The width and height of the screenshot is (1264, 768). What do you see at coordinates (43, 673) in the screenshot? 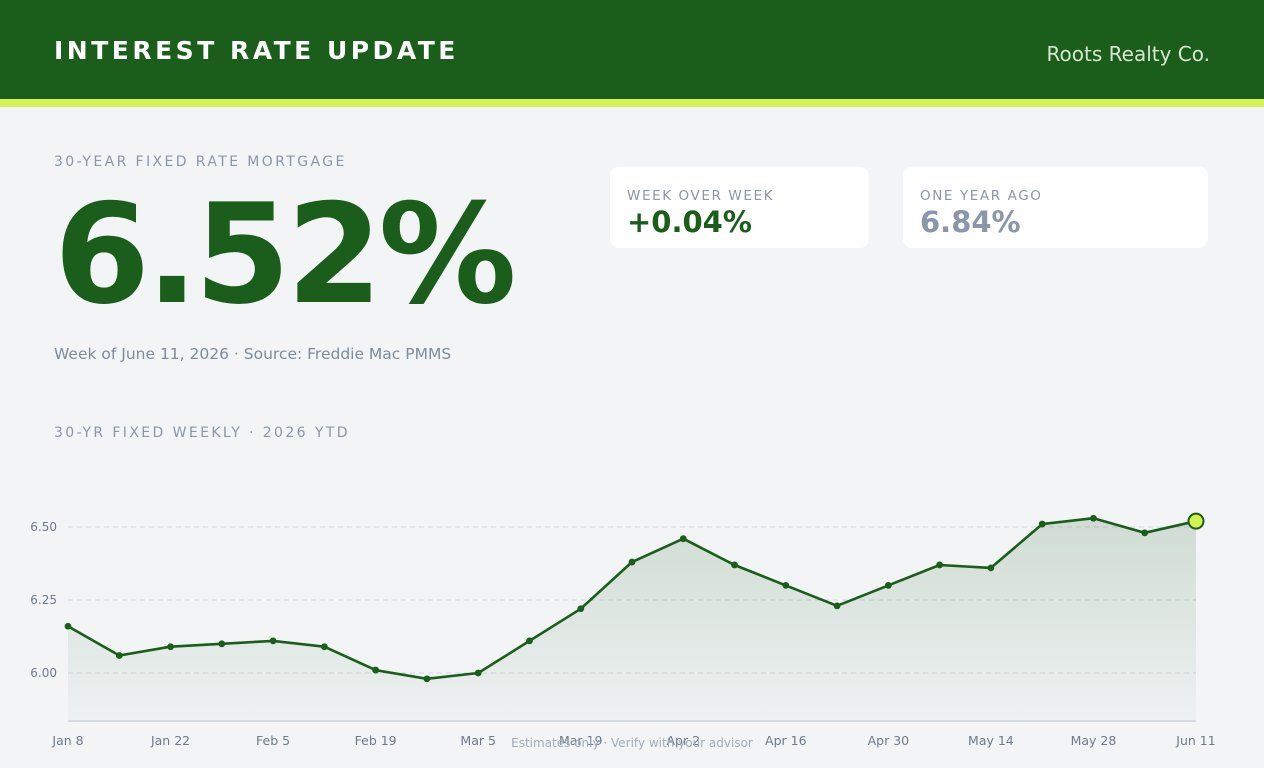
I see `y-tick-label: 6.00` at bounding box center [43, 673].